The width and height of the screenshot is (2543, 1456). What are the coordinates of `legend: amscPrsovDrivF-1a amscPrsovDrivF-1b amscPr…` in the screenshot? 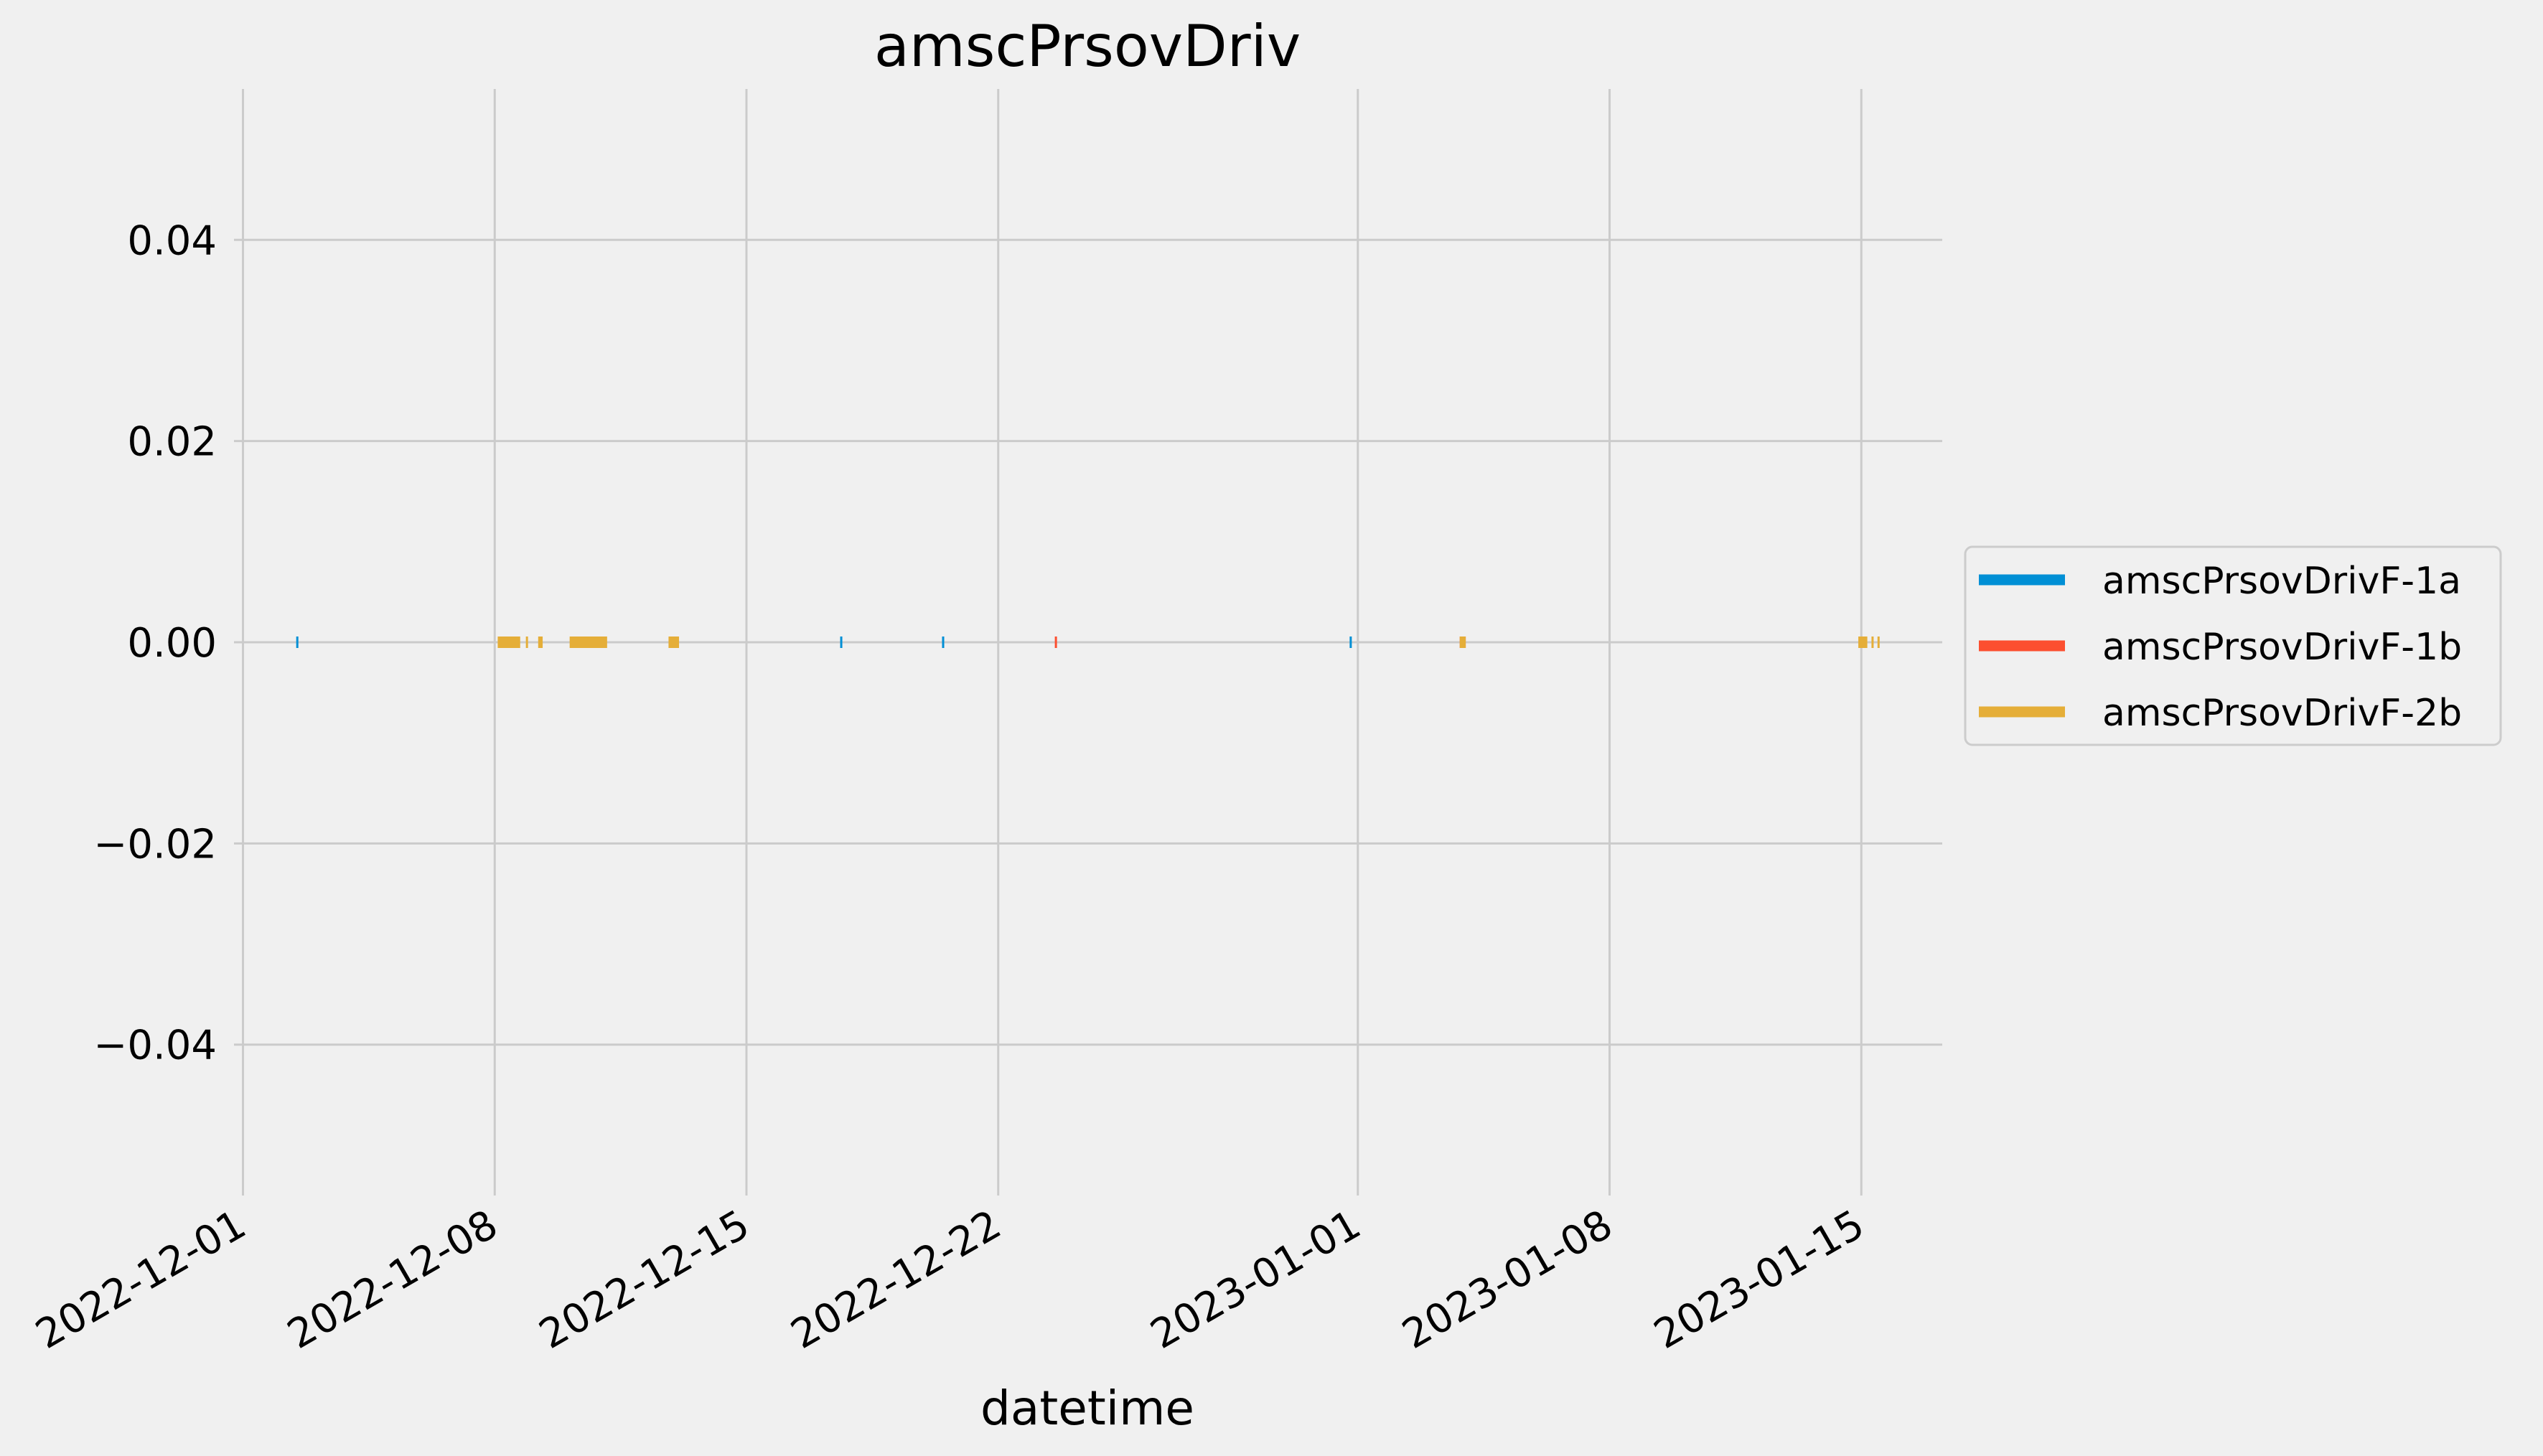 It's located at (2233, 645).